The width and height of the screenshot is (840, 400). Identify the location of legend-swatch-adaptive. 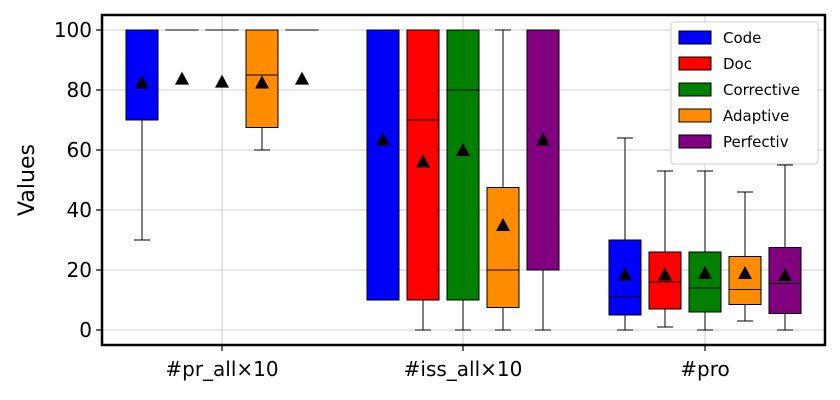
(695, 115).